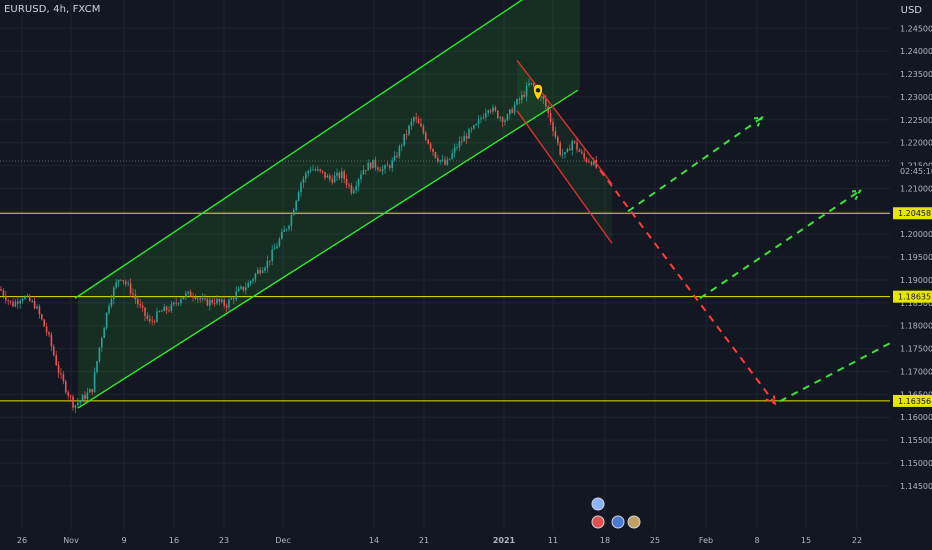 The width and height of the screenshot is (932, 550). What do you see at coordinates (914, 401) in the screenshot?
I see `level-tag-label: 1.16356` at bounding box center [914, 401].